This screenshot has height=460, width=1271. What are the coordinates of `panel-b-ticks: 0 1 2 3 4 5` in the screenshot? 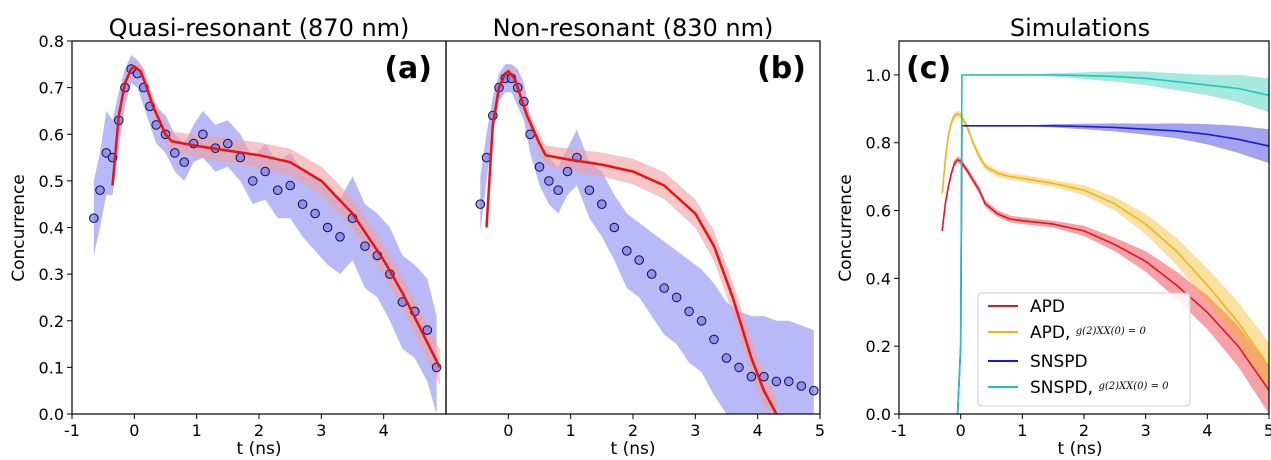 It's located at (664, 427).